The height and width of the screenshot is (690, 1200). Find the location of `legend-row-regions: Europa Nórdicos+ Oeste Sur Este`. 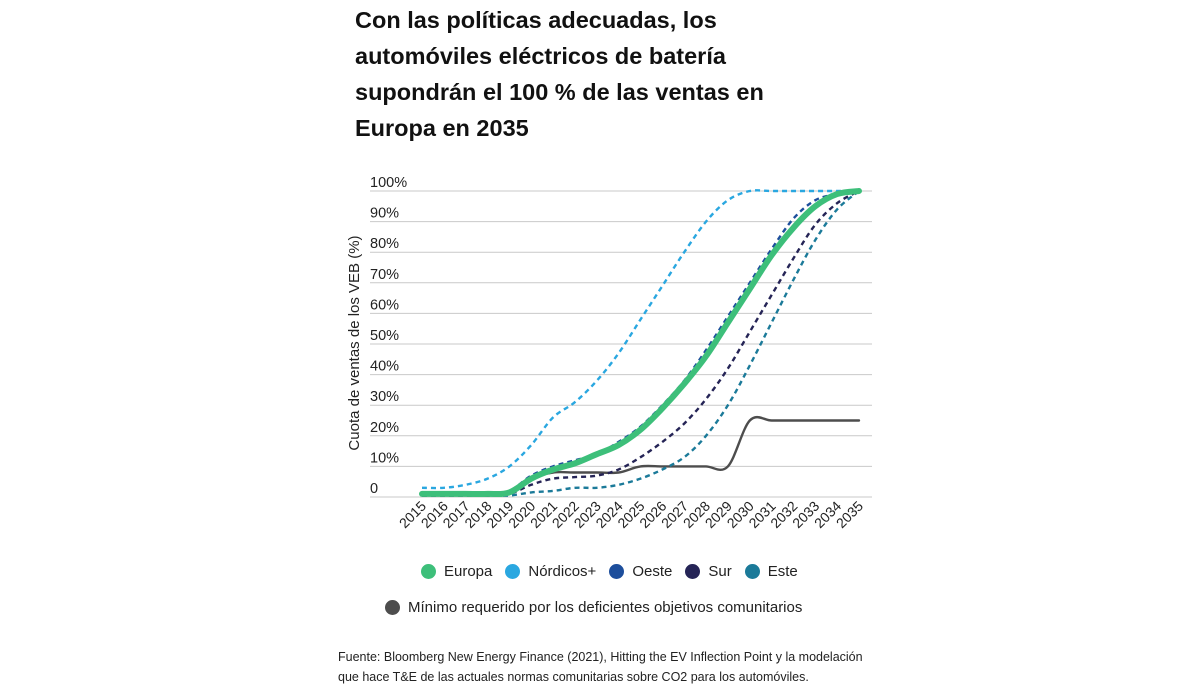

legend-row-regions: Europa Nórdicos+ Oeste Sur Este is located at coordinates (616, 571).